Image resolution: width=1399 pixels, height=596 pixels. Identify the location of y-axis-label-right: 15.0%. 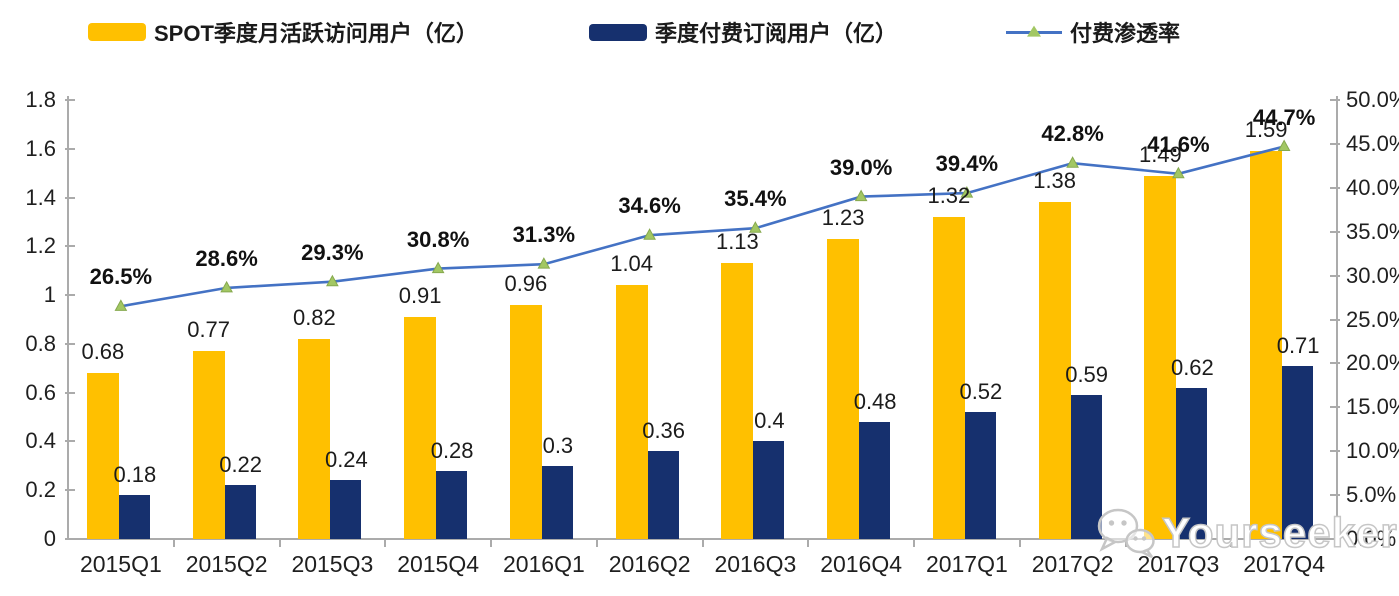
(1372, 407).